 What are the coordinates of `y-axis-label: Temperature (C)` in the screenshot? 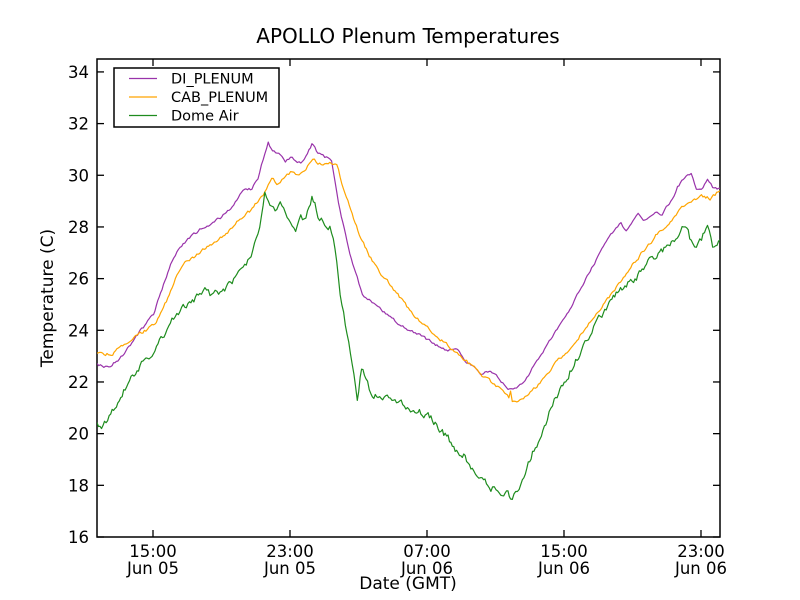 It's located at (48, 298).